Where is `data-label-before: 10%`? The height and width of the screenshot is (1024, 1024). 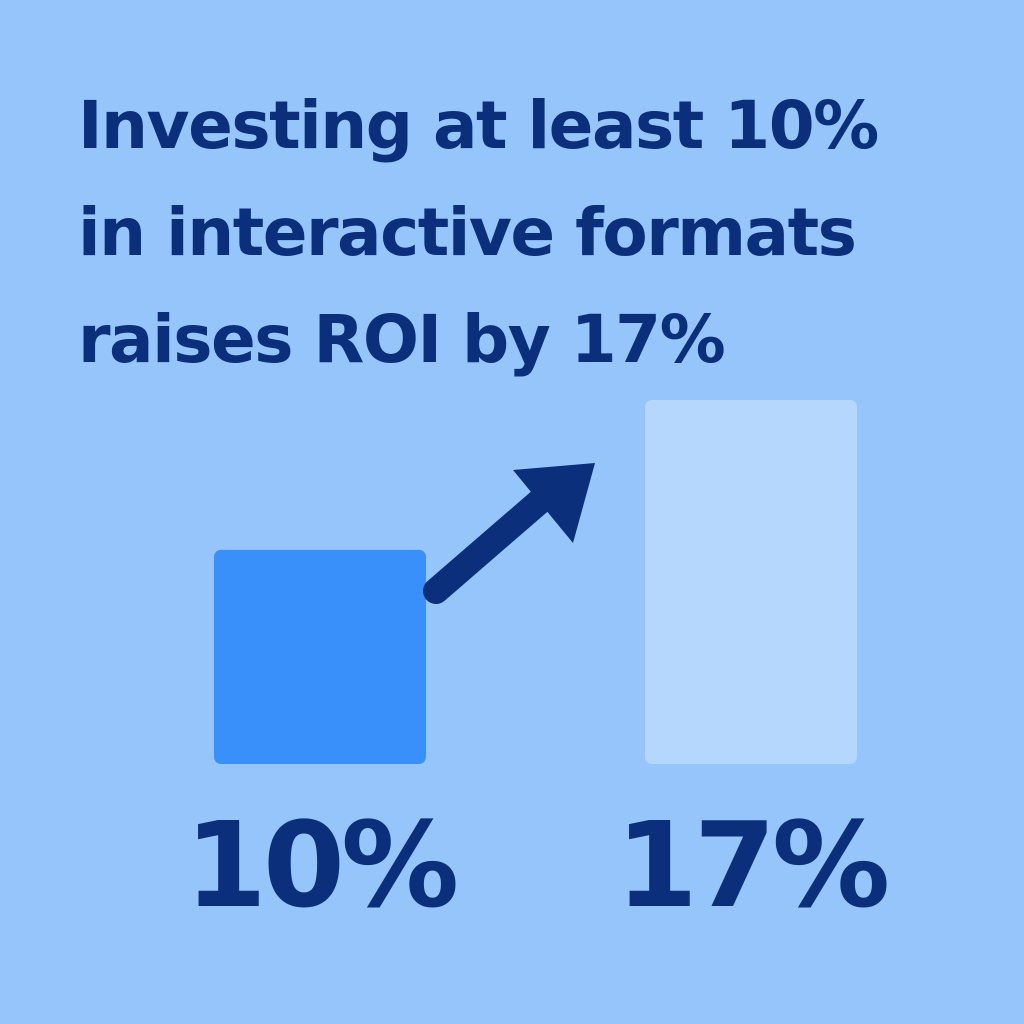
data-label-before: 10% is located at coordinates (320, 865).